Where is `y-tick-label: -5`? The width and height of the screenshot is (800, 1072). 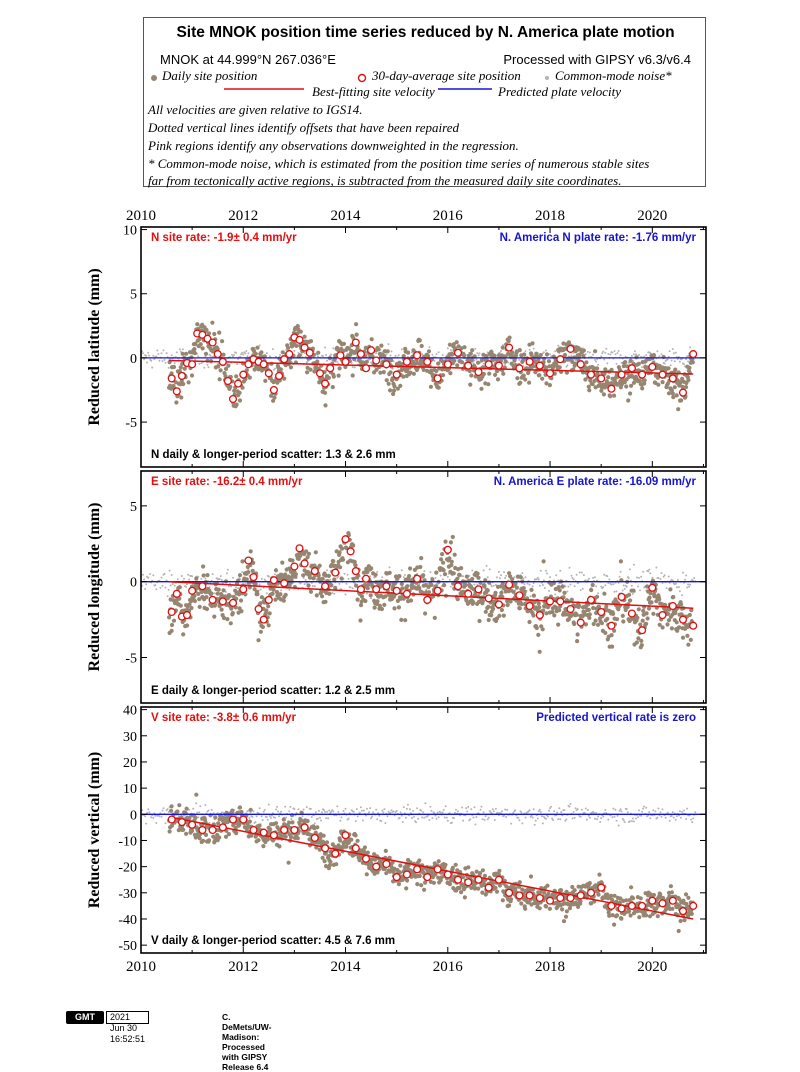
y-tick-label: -5 is located at coordinates (131, 659).